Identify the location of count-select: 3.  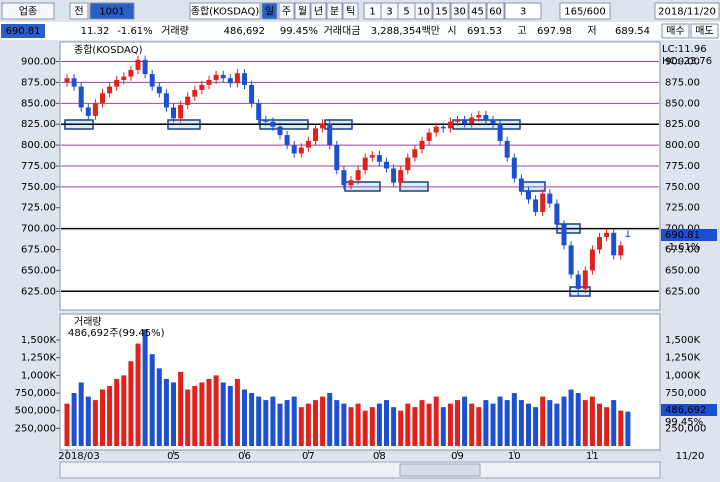
(523, 12).